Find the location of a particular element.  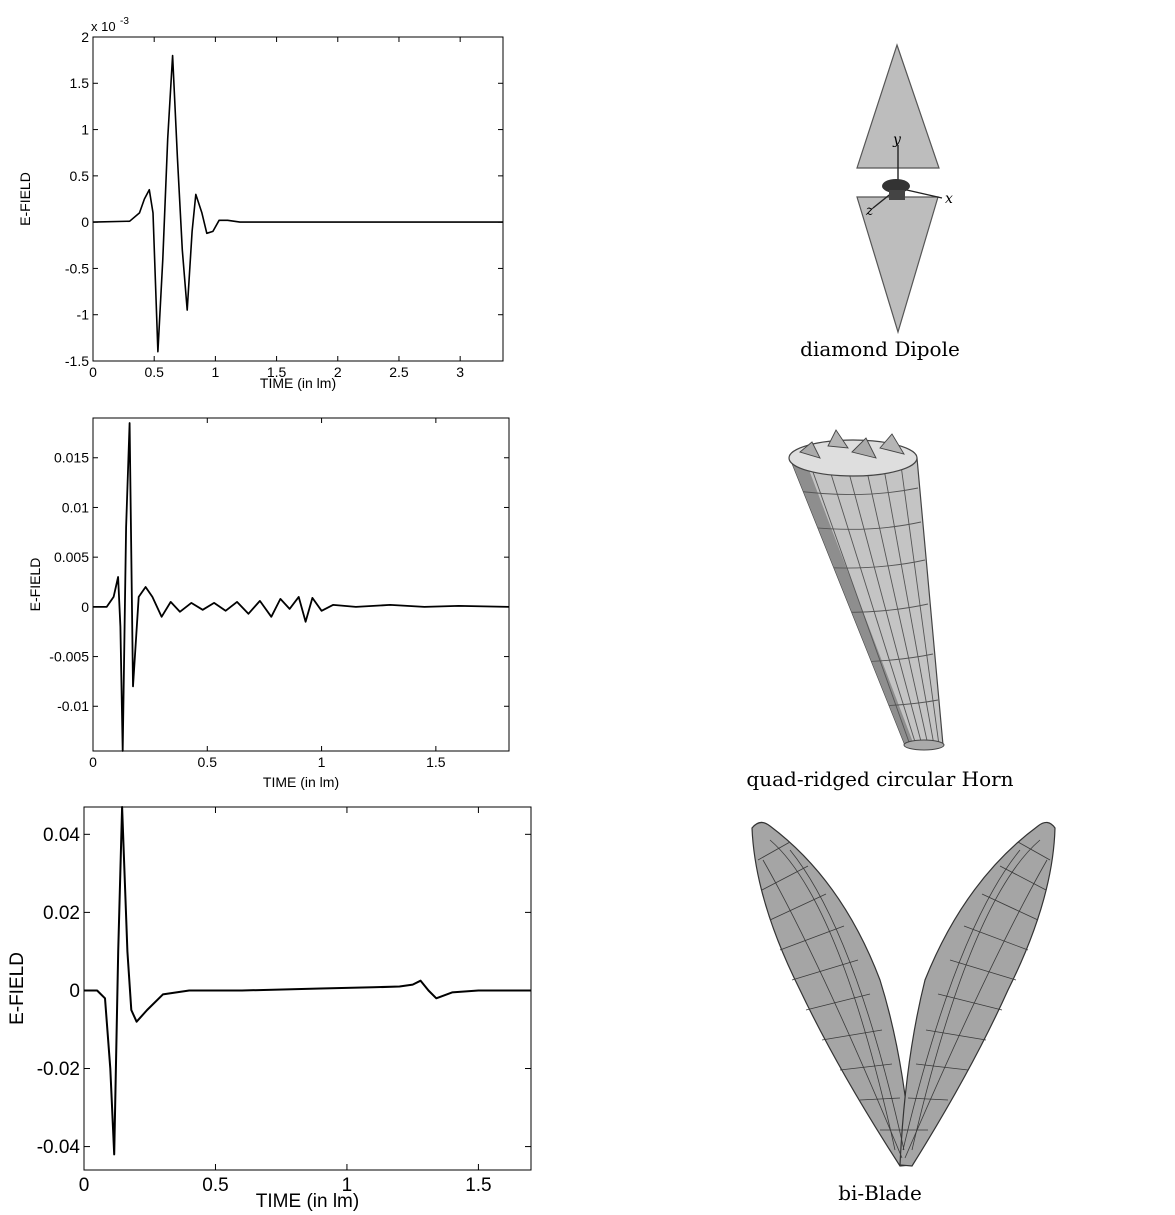

caption-biblade: bi-Blade is located at coordinates (880, 1193).